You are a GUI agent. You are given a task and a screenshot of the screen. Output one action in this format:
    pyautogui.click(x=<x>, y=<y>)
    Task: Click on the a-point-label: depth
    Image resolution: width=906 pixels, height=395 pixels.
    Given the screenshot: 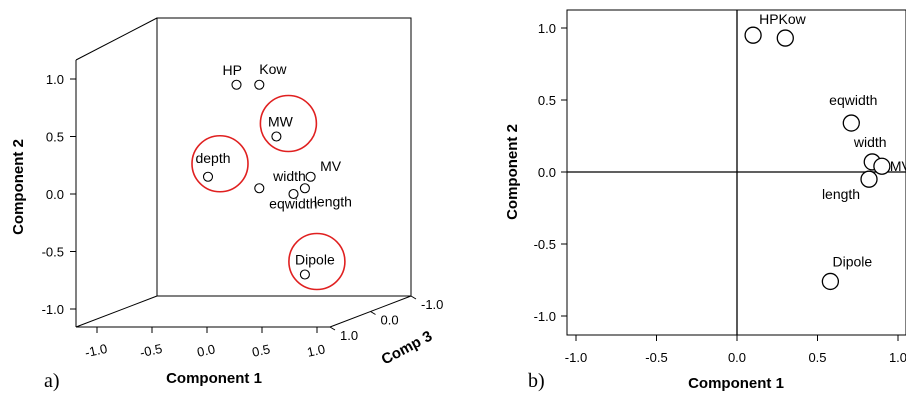 What is the action you would take?
    pyautogui.click(x=212, y=158)
    